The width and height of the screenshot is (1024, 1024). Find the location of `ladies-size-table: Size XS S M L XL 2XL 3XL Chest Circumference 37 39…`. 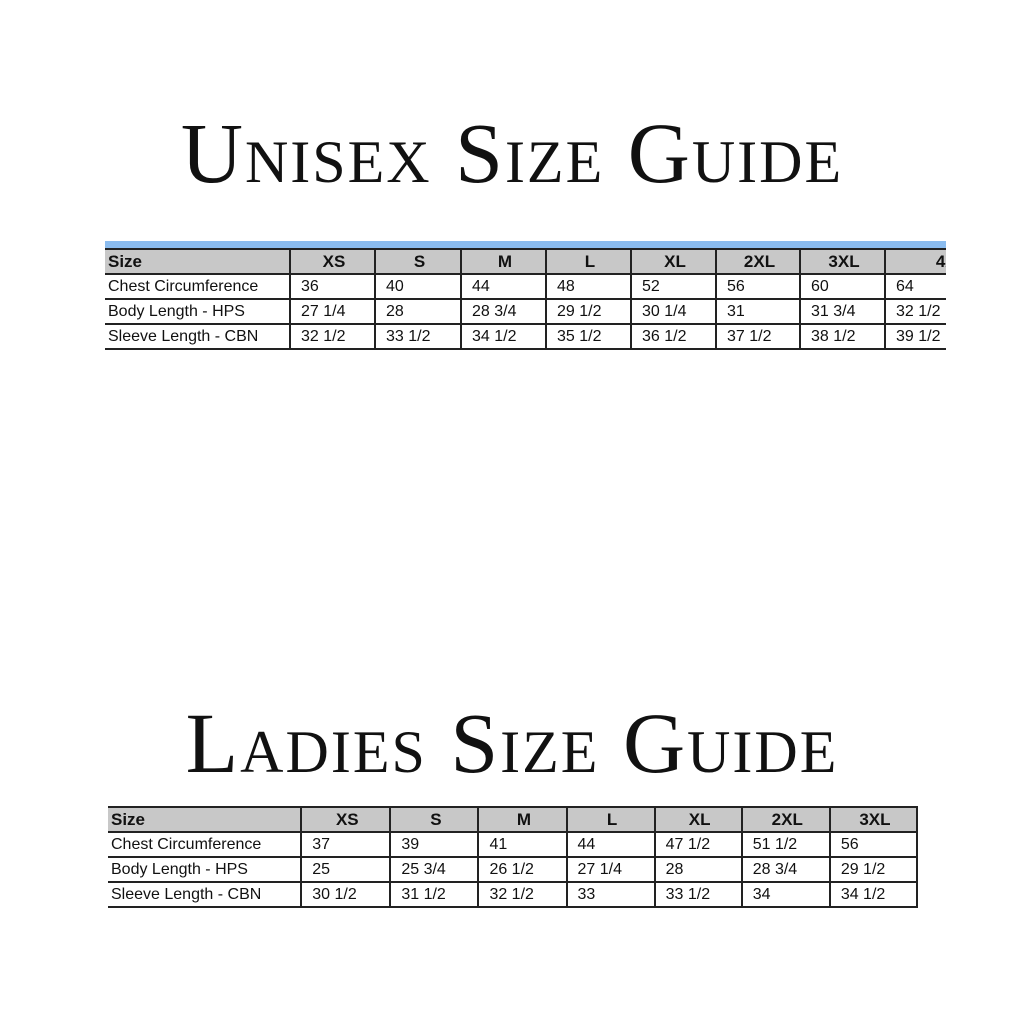

ladies-size-table: Size XS S M L XL 2XL 3XL Chest Circumference 37 39… is located at coordinates (513, 860).